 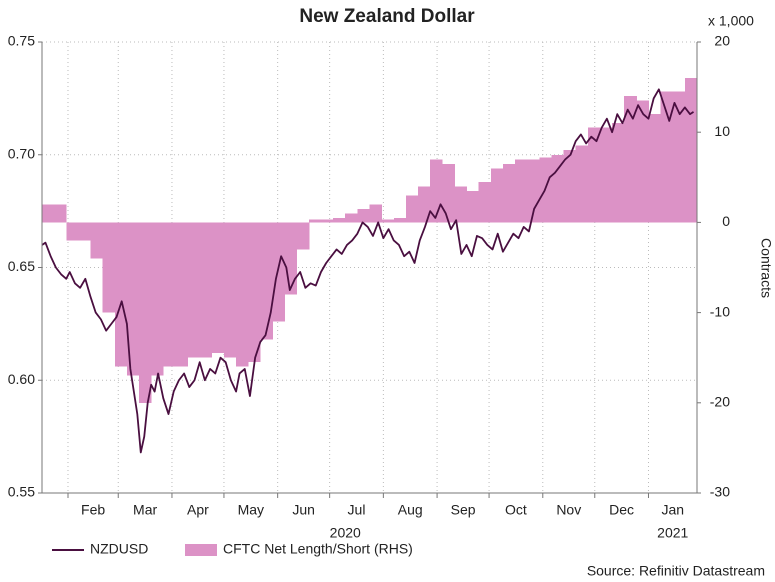 I want to click on x-tick-label: May, so click(x=251, y=510).